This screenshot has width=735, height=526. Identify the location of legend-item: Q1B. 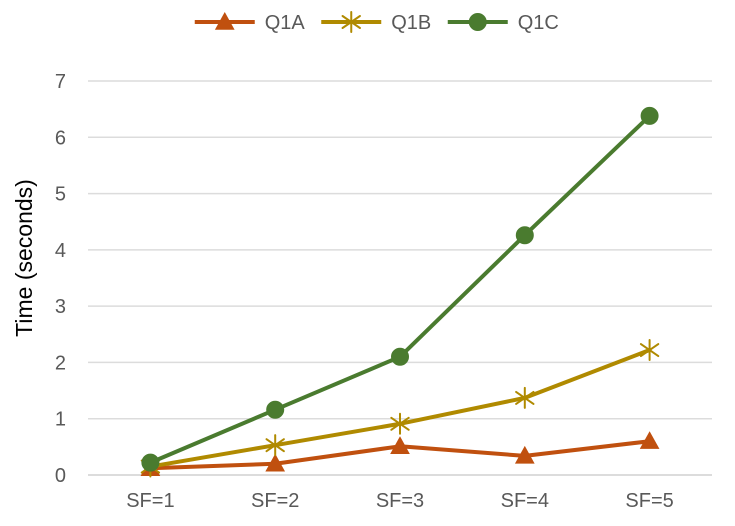
(376, 22).